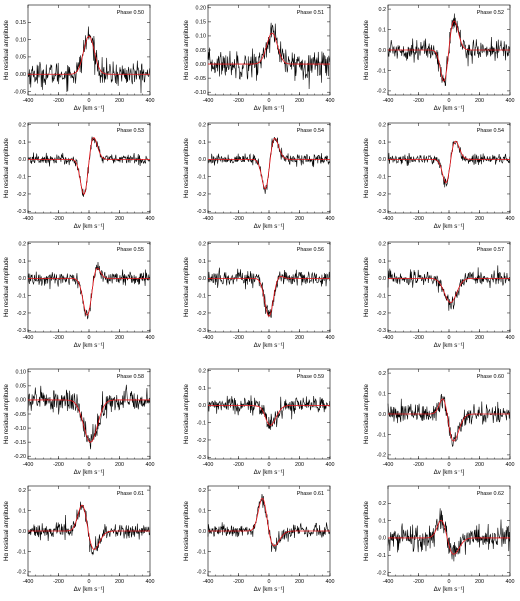 This screenshot has height=601, width=520. I want to click on y-tick-label: -0.20, so click(20, 457).